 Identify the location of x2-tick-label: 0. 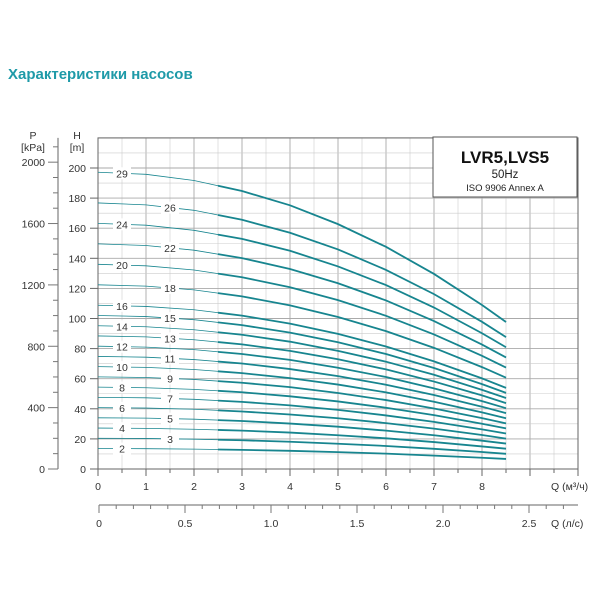
(99, 524).